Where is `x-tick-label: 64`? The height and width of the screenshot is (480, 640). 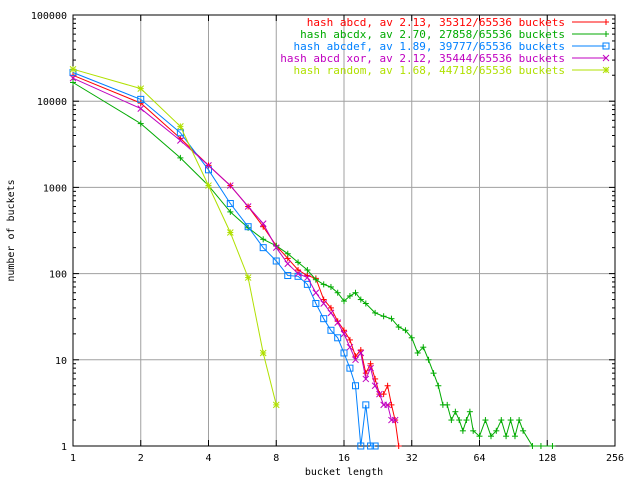 x-tick-label: 64 is located at coordinates (479, 458).